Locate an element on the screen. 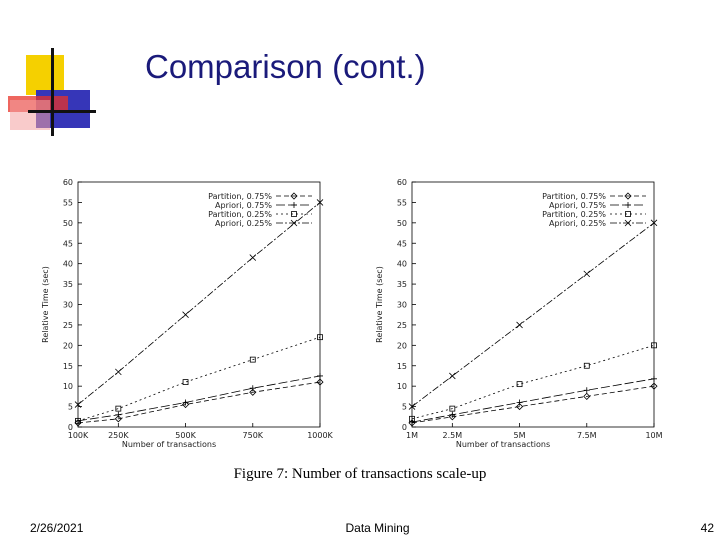 The image size is (720, 540). left-ytick-label: 55 is located at coordinates (68, 202).